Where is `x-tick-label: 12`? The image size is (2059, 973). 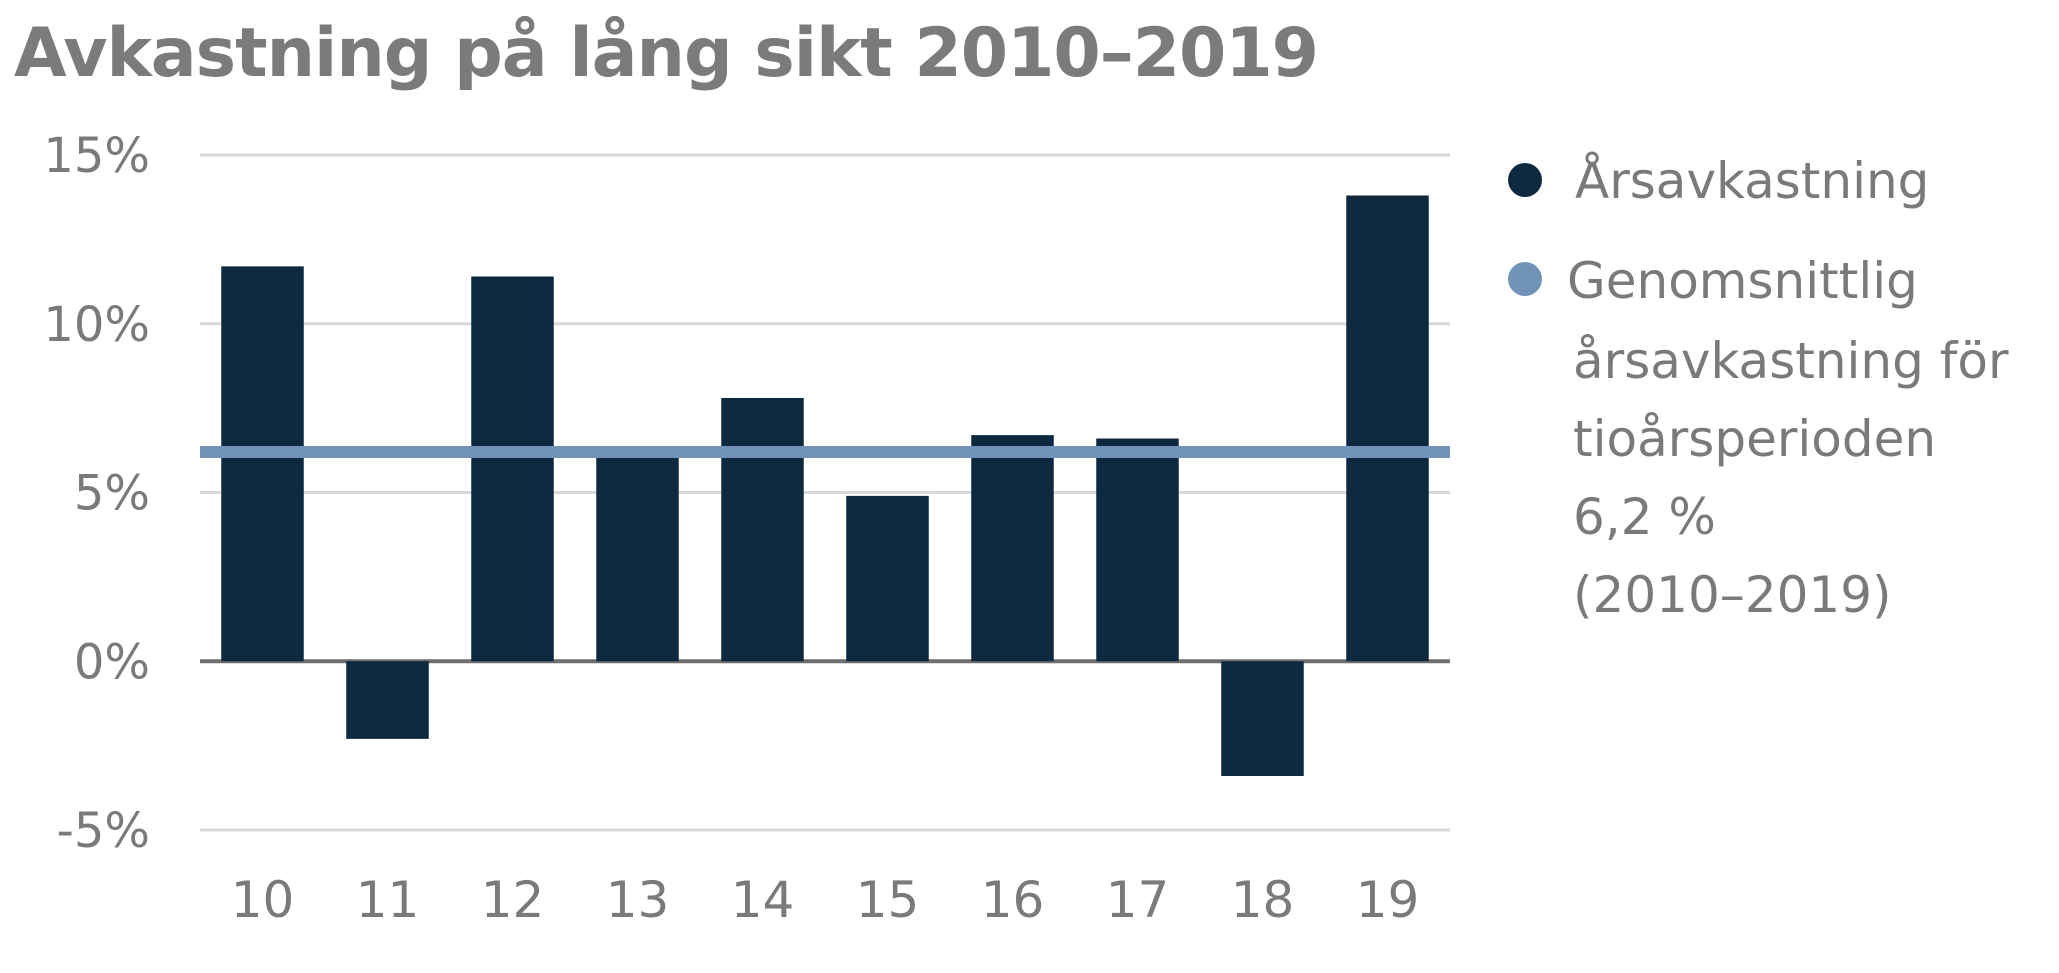 x-tick-label: 12 is located at coordinates (513, 900).